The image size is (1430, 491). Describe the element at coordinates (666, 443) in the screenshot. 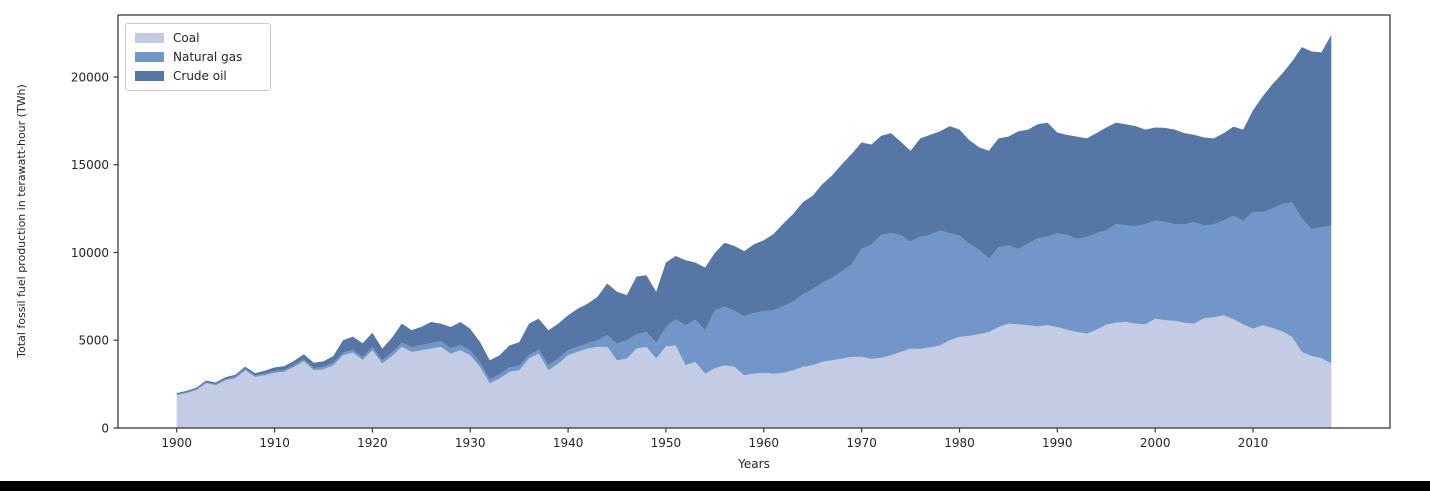

I see `x-tick-label: 1950` at that location.